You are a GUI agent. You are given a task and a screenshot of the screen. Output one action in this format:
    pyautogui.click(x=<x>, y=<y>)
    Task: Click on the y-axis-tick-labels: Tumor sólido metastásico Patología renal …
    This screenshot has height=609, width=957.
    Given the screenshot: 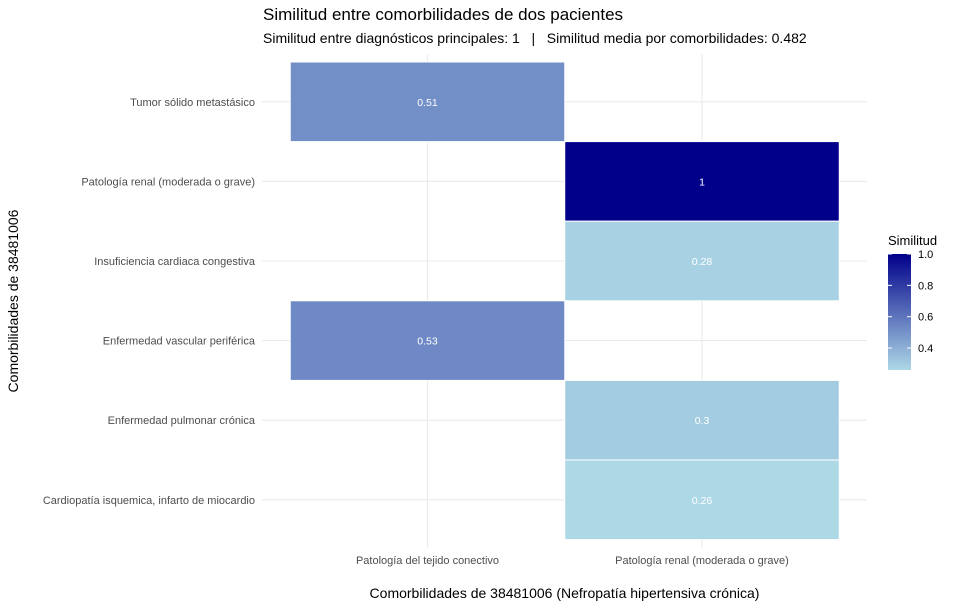 What is the action you would take?
    pyautogui.click(x=149, y=302)
    